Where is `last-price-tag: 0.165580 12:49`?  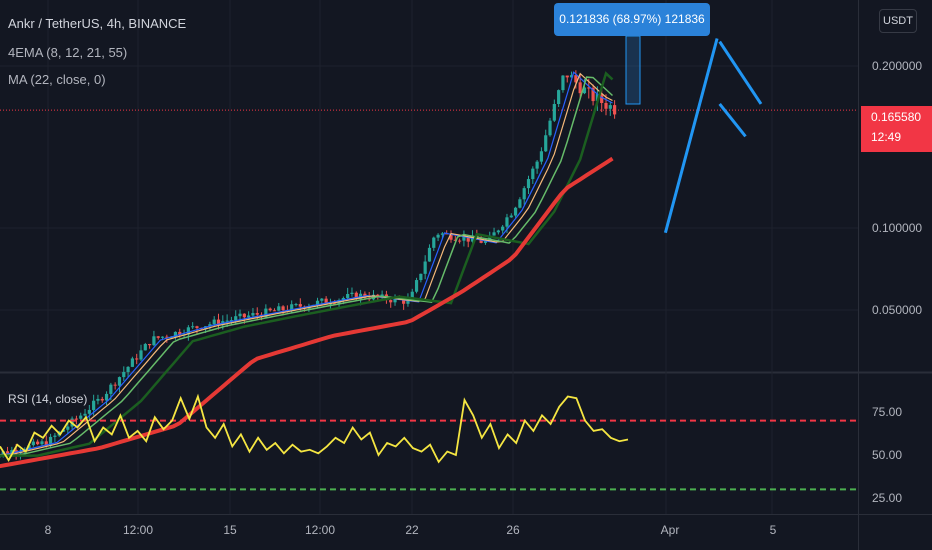
last-price-tag: 0.165580 12:49 is located at coordinates (896, 129).